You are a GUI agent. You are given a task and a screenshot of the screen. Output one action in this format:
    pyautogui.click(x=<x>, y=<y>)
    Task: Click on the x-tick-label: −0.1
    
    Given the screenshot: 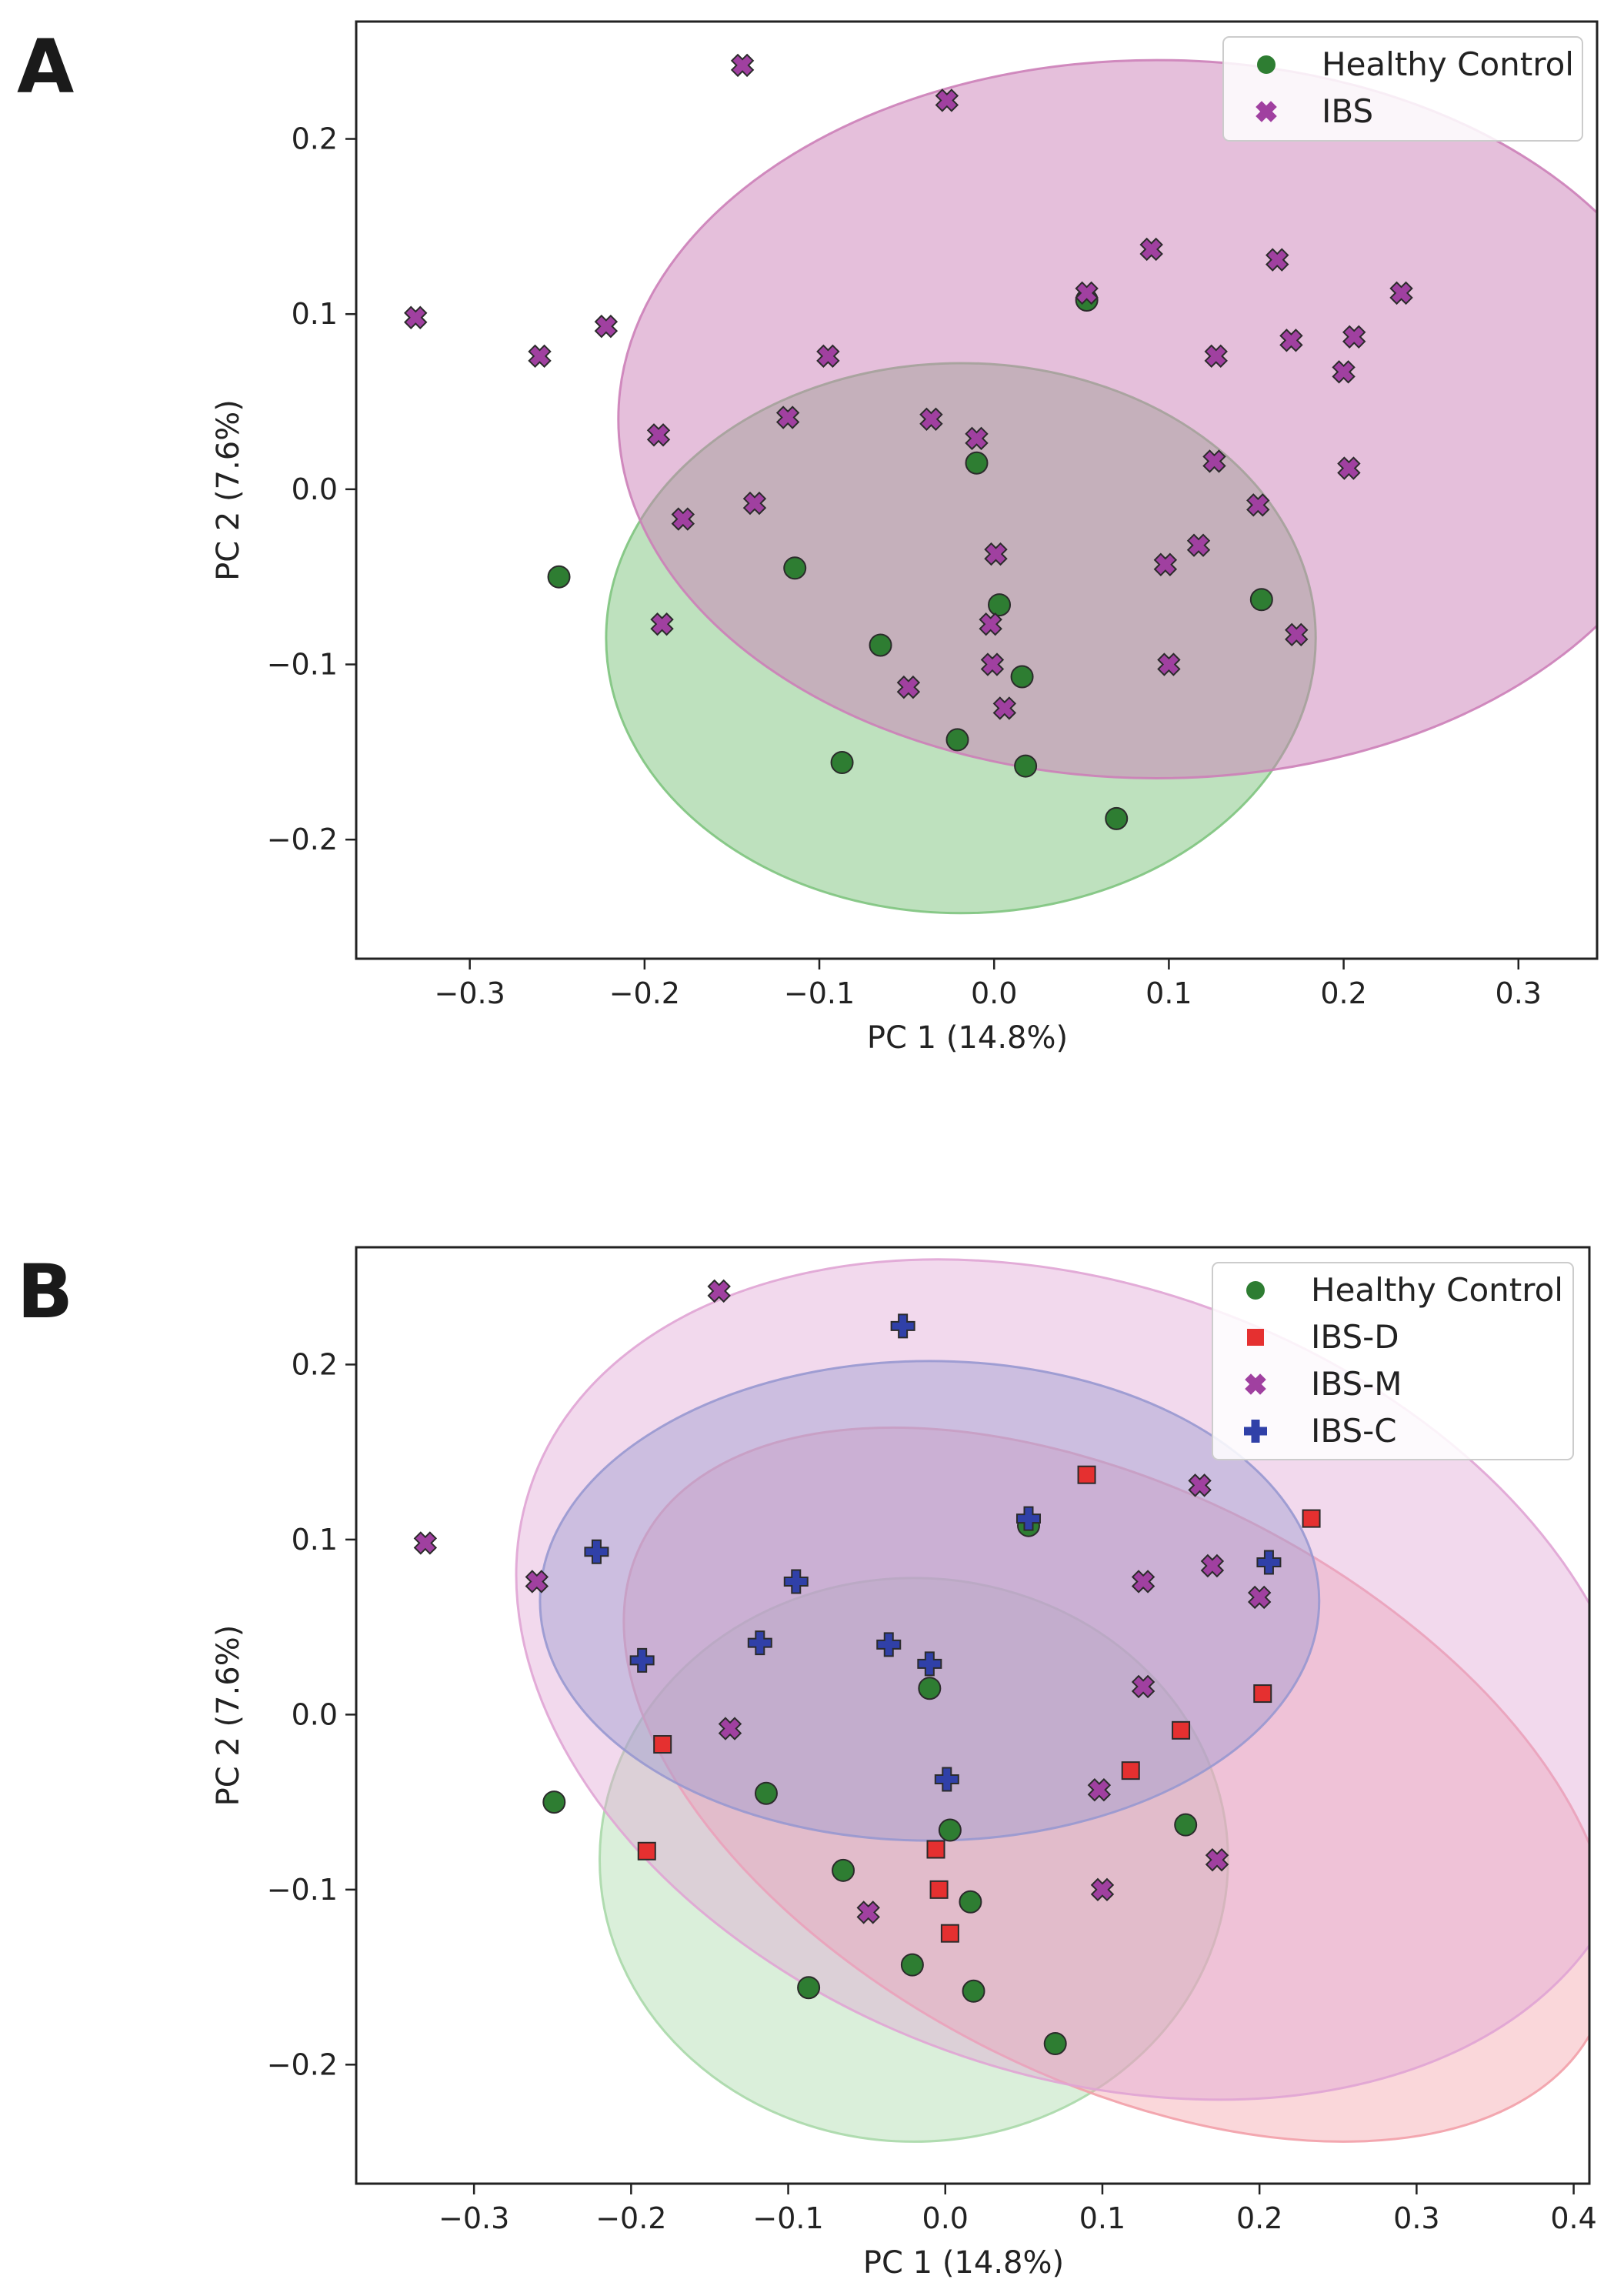 What is the action you would take?
    pyautogui.click(x=787, y=2218)
    